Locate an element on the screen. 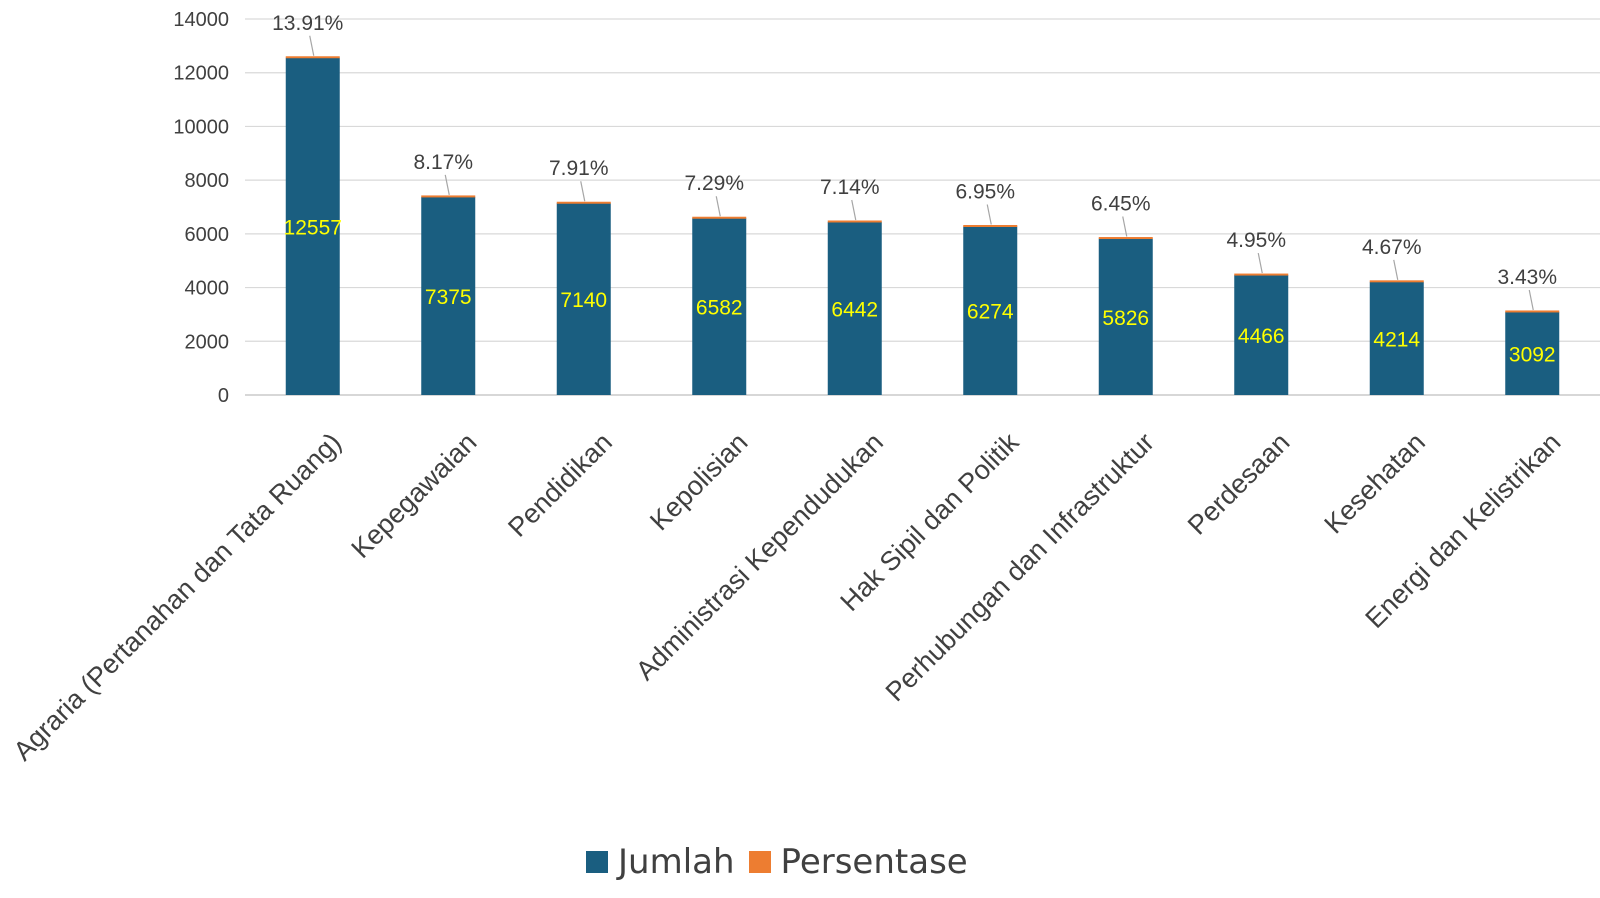 This screenshot has height=898, width=1600. x-category-label: Pendidikan is located at coordinates (560, 485).